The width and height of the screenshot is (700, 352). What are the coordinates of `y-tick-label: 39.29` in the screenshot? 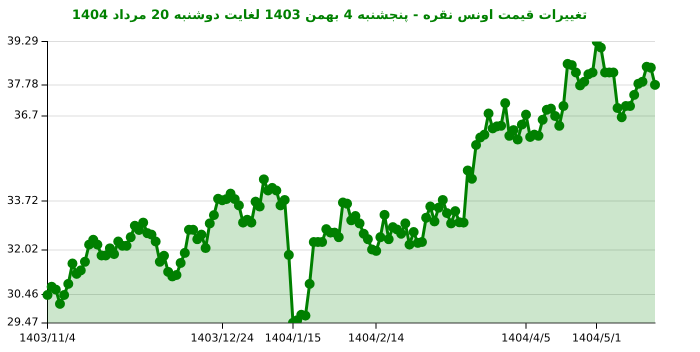 It's located at (22, 41).